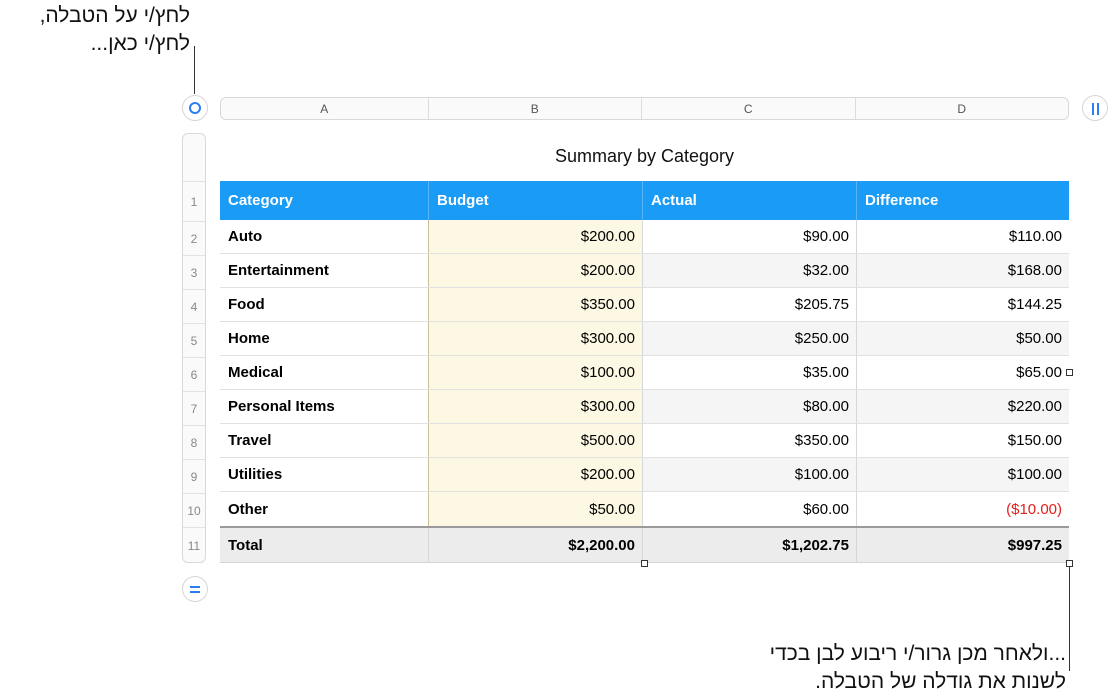  Describe the element at coordinates (194, 306) in the screenshot. I see `row-header-4: 4` at that location.